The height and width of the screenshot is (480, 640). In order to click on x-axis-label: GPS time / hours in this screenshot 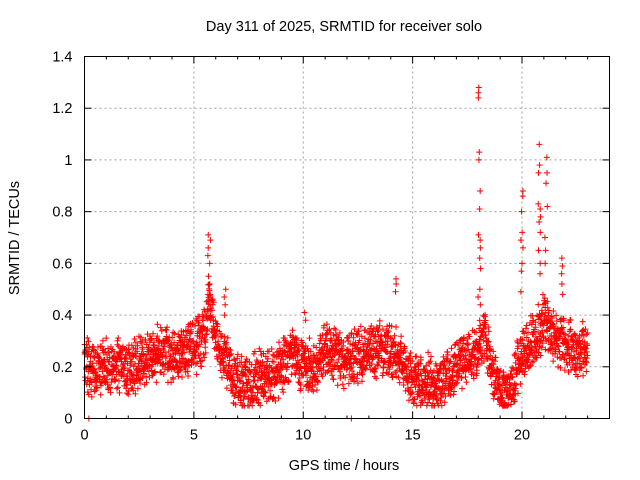, I will do `click(344, 466)`.